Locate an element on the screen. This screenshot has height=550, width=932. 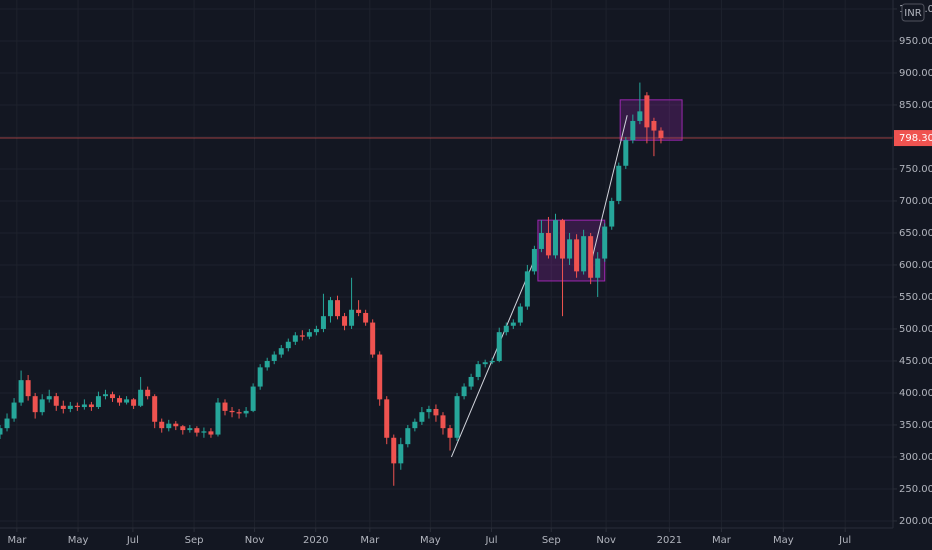
x-tick-label: 2020 is located at coordinates (315, 540).